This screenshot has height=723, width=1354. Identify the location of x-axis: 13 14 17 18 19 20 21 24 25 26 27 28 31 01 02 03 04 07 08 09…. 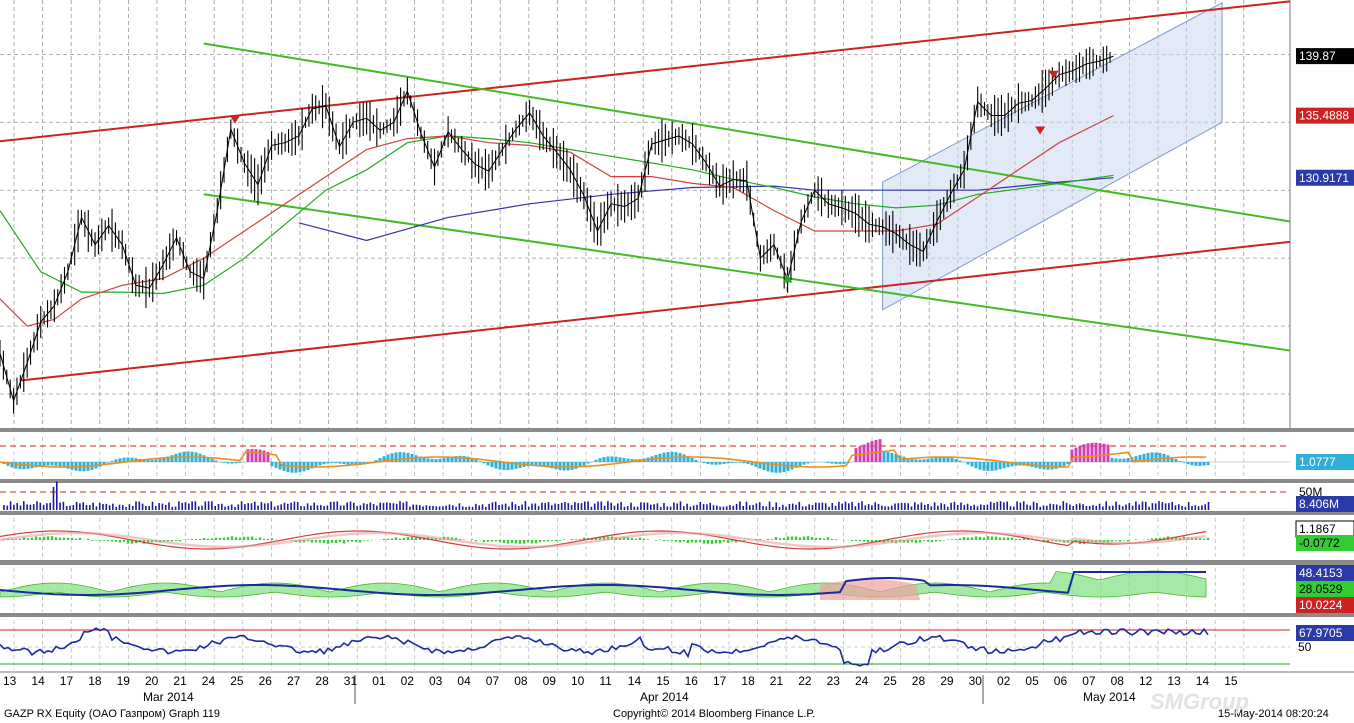
(620, 689).